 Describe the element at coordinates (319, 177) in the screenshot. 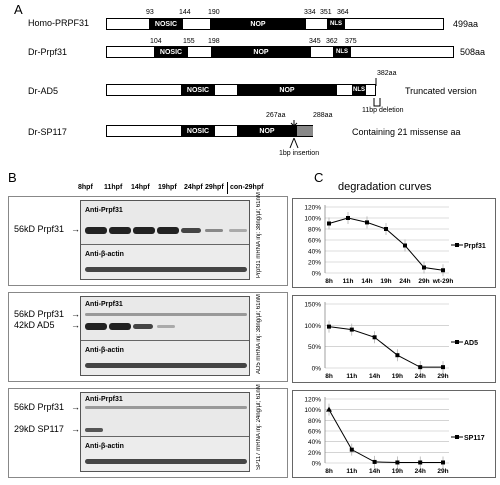

I see `panel-c-letter: C` at that location.